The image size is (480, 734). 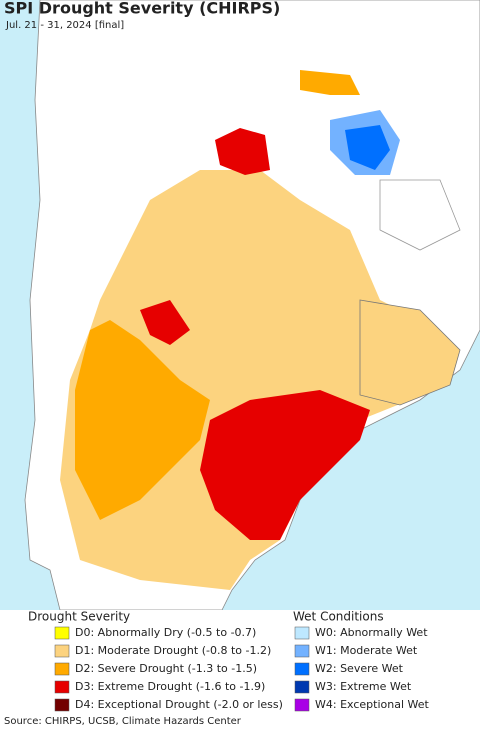 What do you see at coordinates (363, 686) in the screenshot?
I see `legend-label: W3: Extreme Wet` at bounding box center [363, 686].